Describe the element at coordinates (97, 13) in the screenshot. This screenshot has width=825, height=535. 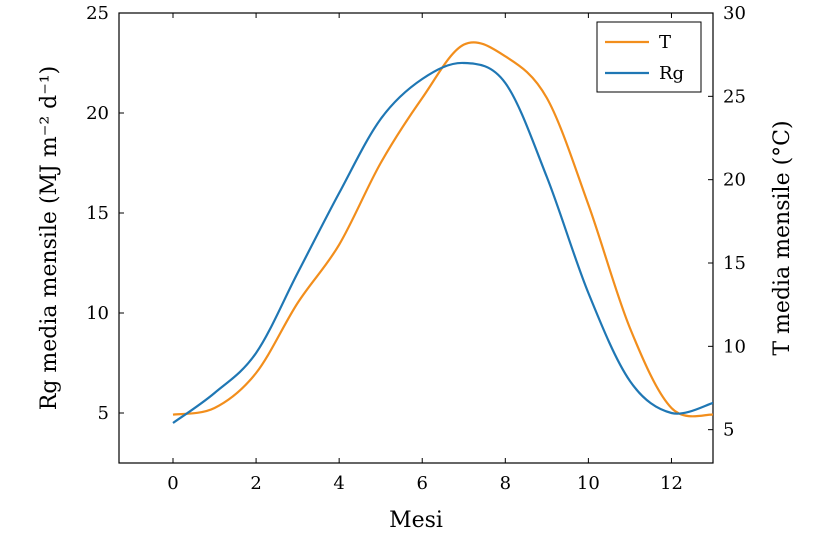
I see `y-left-tick-label: 25` at that location.